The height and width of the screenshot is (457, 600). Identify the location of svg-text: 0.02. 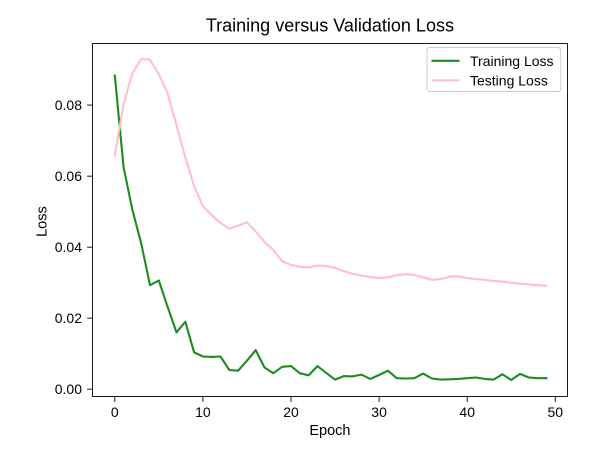
(68, 318).